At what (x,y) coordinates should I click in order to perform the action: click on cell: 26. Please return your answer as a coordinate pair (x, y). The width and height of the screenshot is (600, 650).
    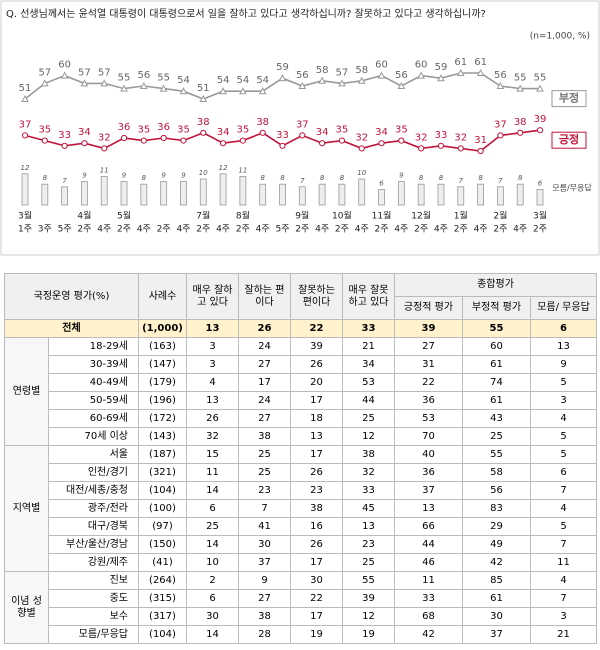
    Looking at the image, I should click on (212, 418).